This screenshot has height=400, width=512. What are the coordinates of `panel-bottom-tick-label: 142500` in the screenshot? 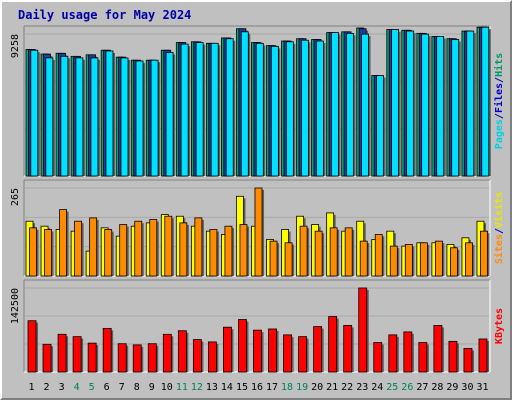 It's located at (15, 306).